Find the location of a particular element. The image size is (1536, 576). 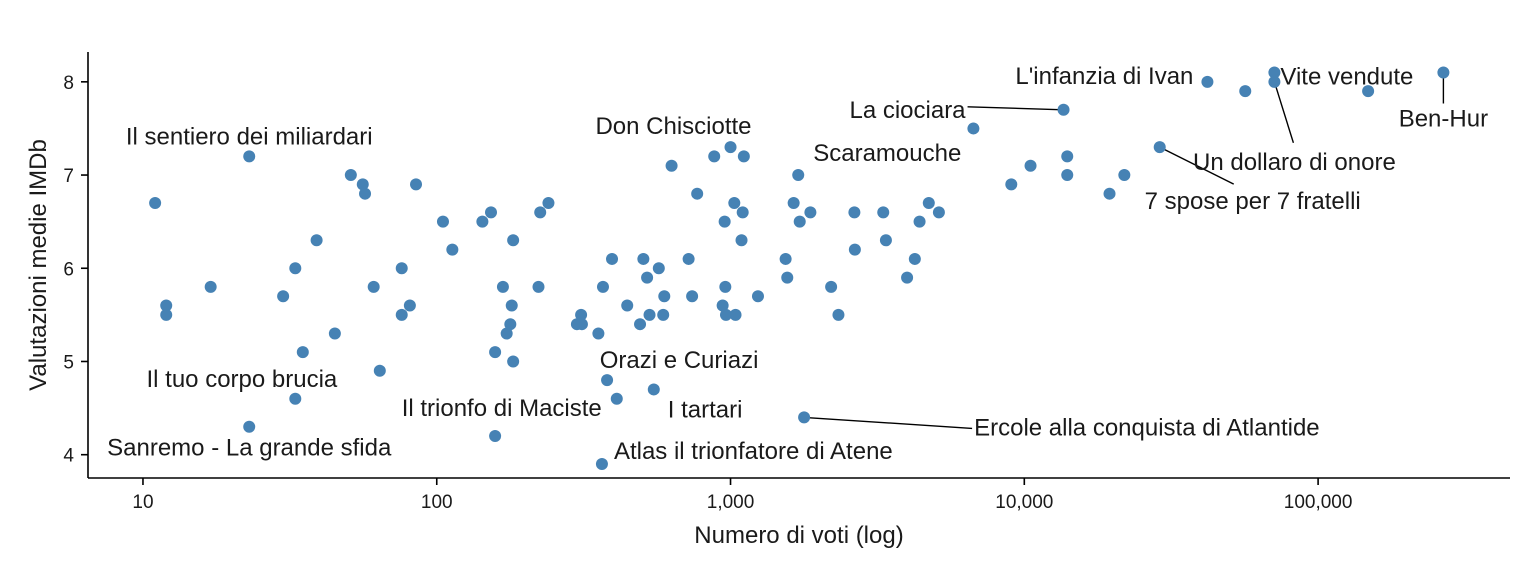

y-tick-label: 8 is located at coordinates (68, 83).